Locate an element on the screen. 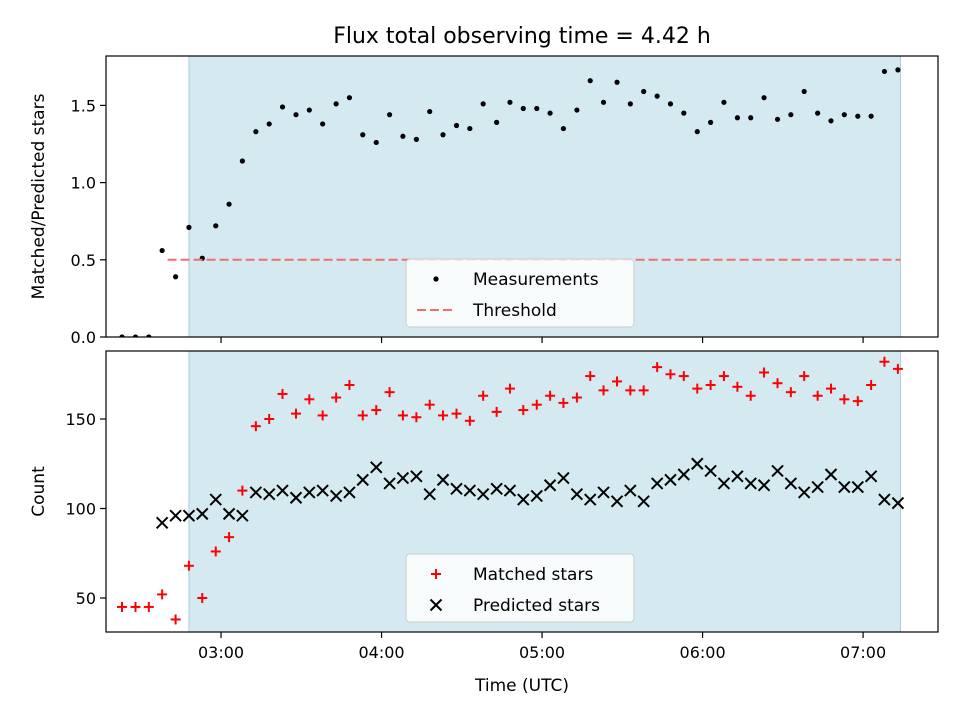 The height and width of the screenshot is (720, 960). x-tick-label: 04:00 is located at coordinates (381, 652).